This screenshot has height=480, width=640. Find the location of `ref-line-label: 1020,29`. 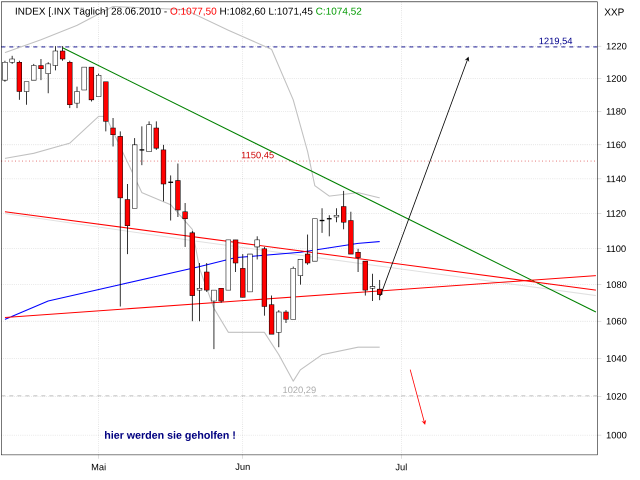

ref-line-label: 1020,29 is located at coordinates (299, 390).